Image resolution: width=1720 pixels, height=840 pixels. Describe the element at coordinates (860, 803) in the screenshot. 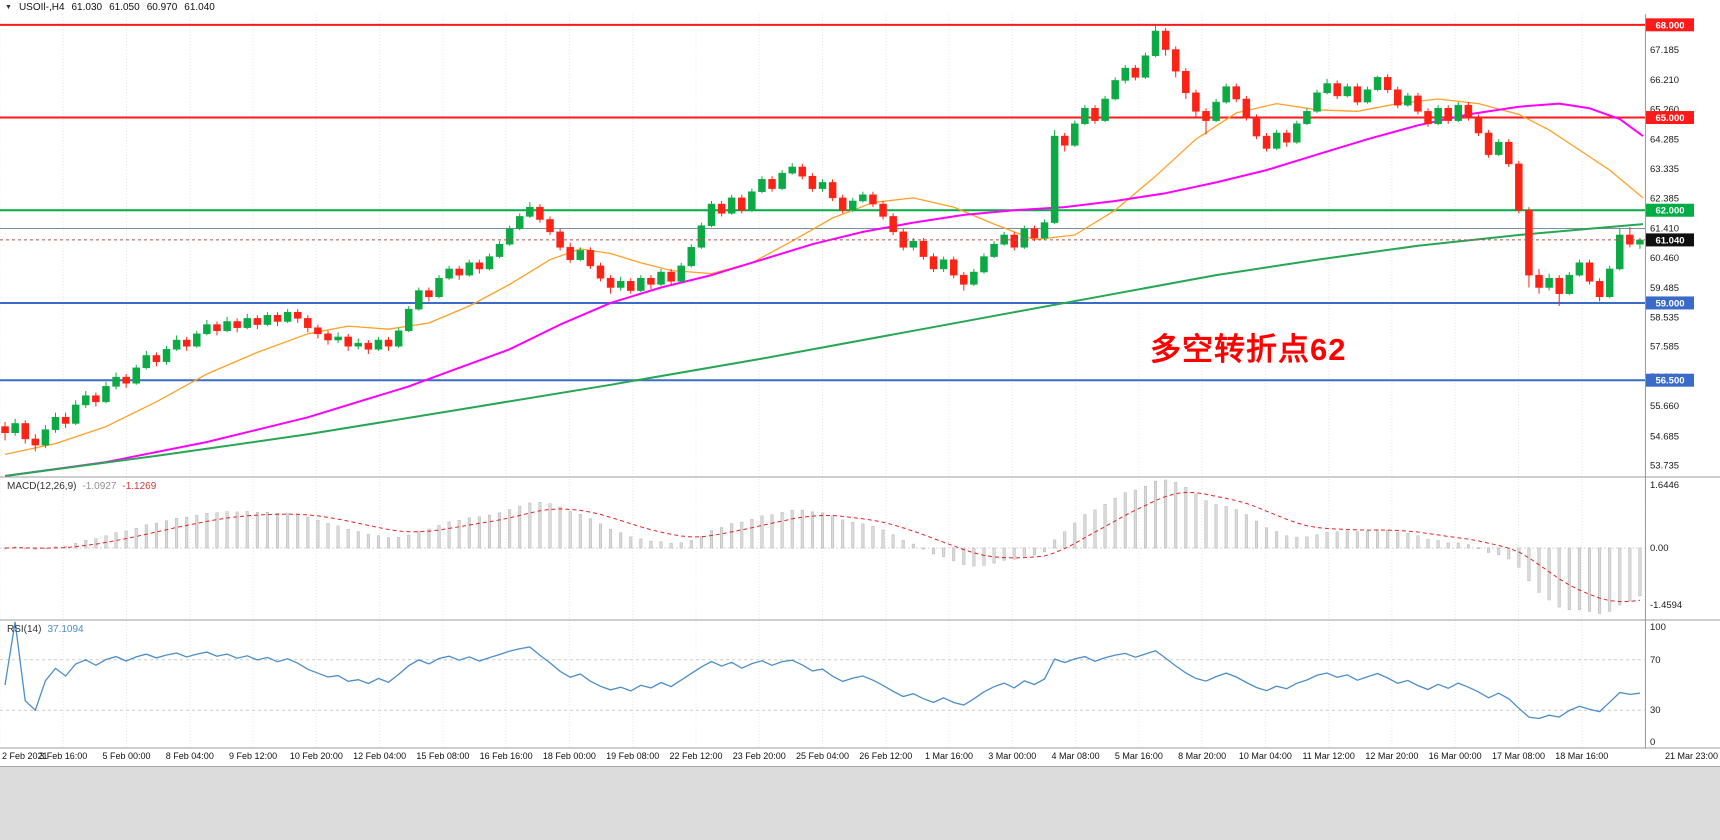

I see `window-footer-area` at that location.